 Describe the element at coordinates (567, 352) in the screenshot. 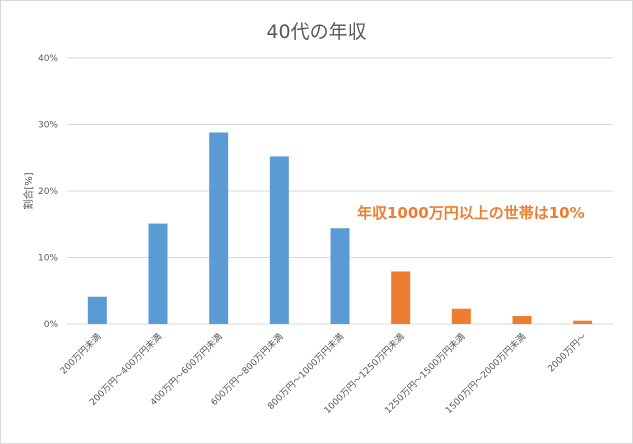

I see `x-tick-label: 2000万円～` at that location.